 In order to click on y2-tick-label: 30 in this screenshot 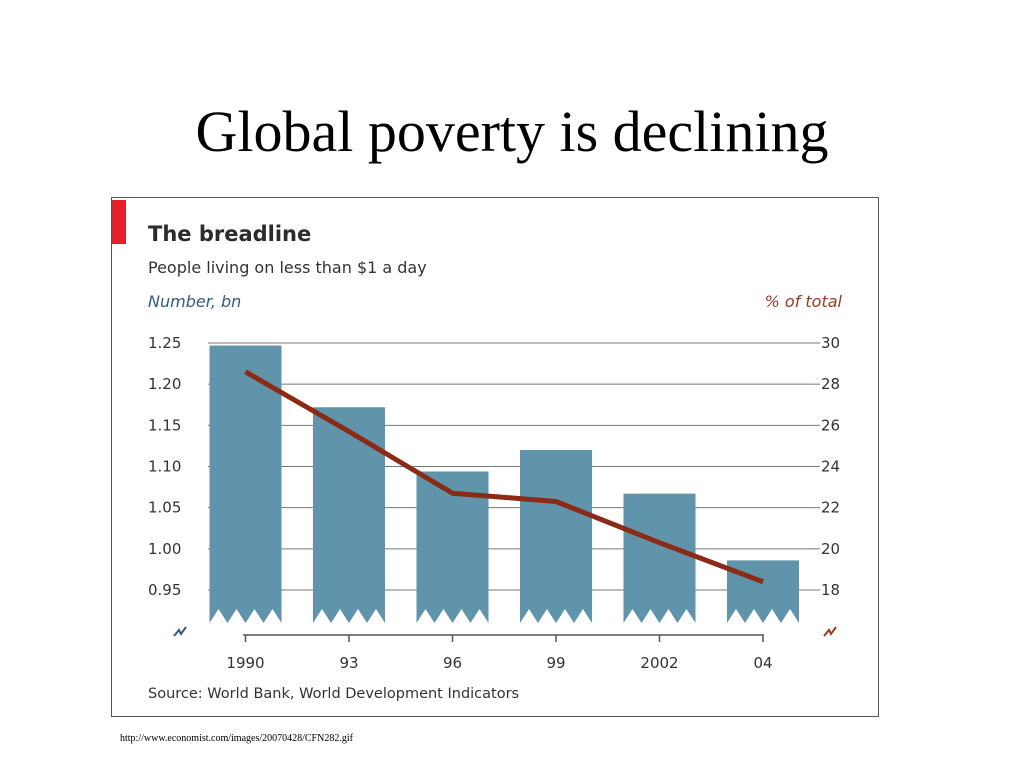, I will do `click(830, 343)`.